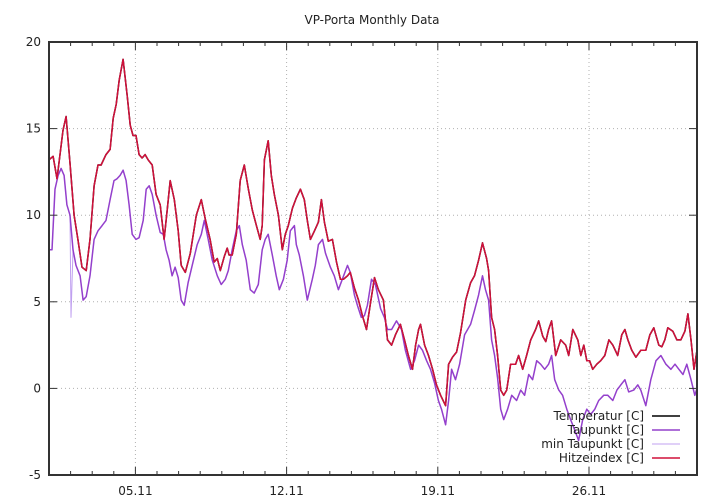  What do you see at coordinates (33, 42) in the screenshot?
I see `y-tick-label: 20` at bounding box center [33, 42].